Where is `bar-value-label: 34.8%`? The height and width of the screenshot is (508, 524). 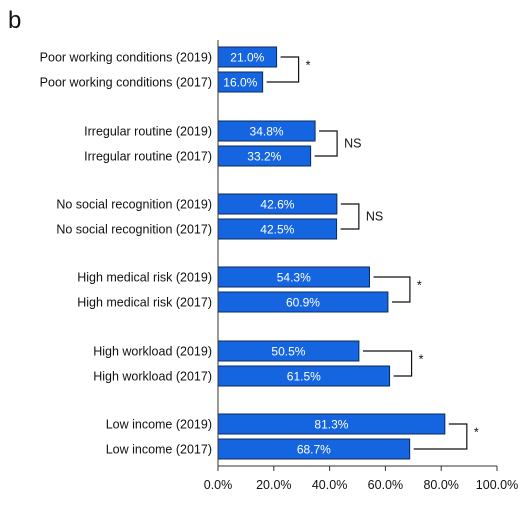 bar-value-label: 34.8% is located at coordinates (267, 131).